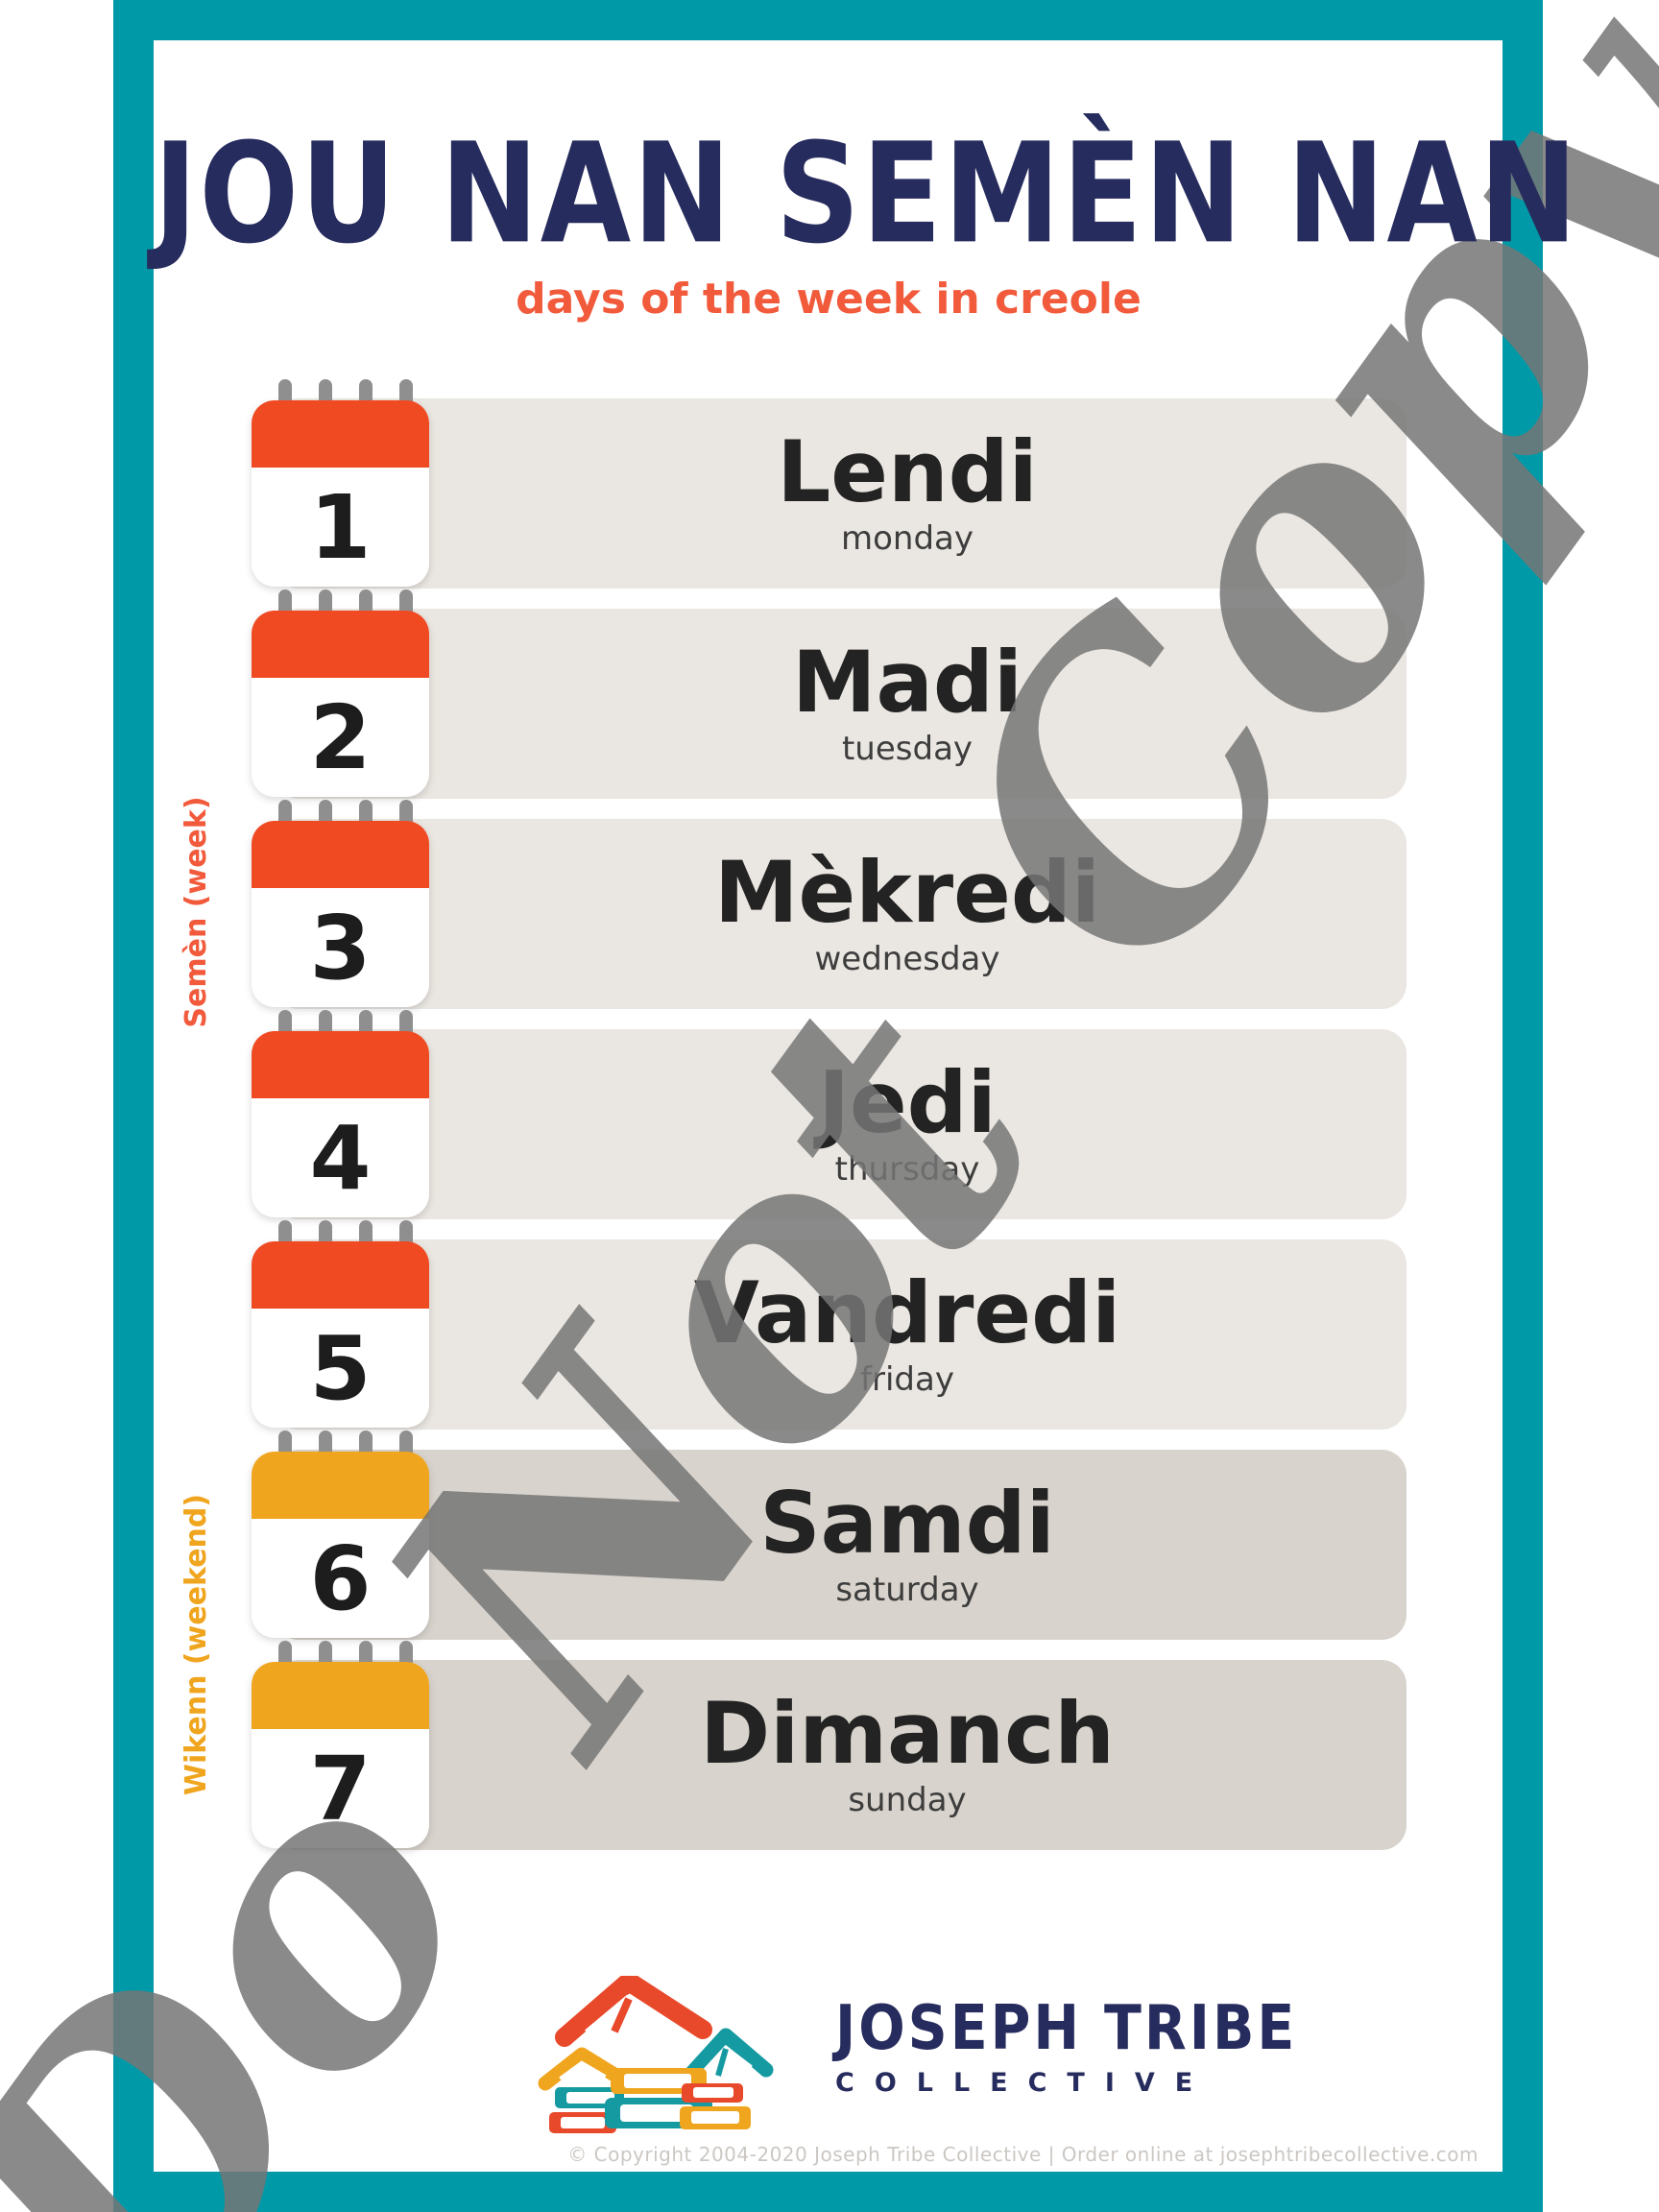 The image size is (1659, 2212). Describe the element at coordinates (907, 1591) in the screenshot. I see `english-day-name: saturday` at that location.